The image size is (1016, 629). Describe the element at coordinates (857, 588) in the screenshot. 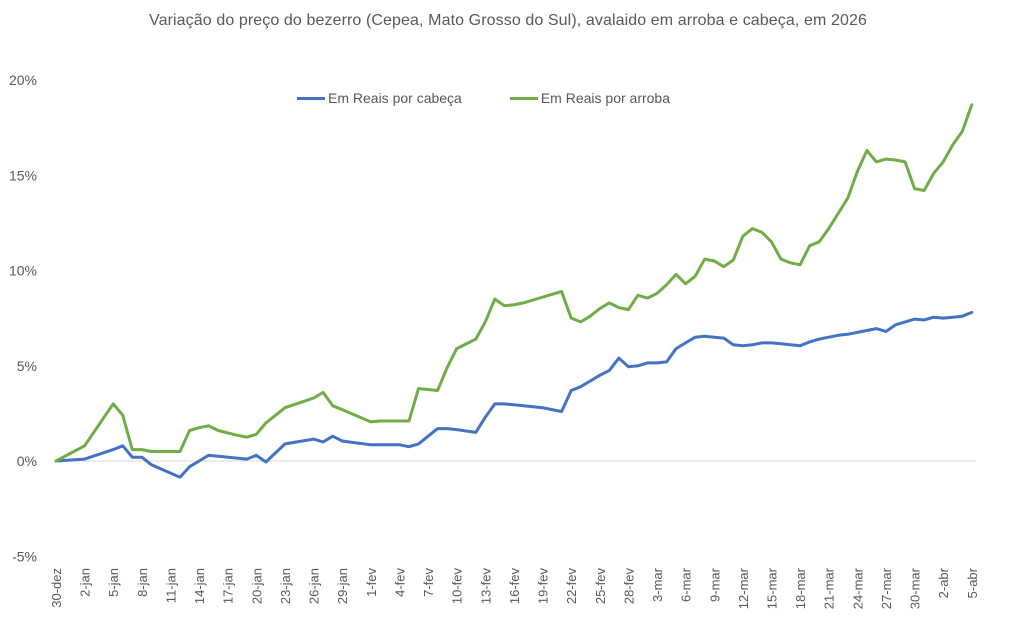

I see `x-tick-label: 24-mar` at that location.